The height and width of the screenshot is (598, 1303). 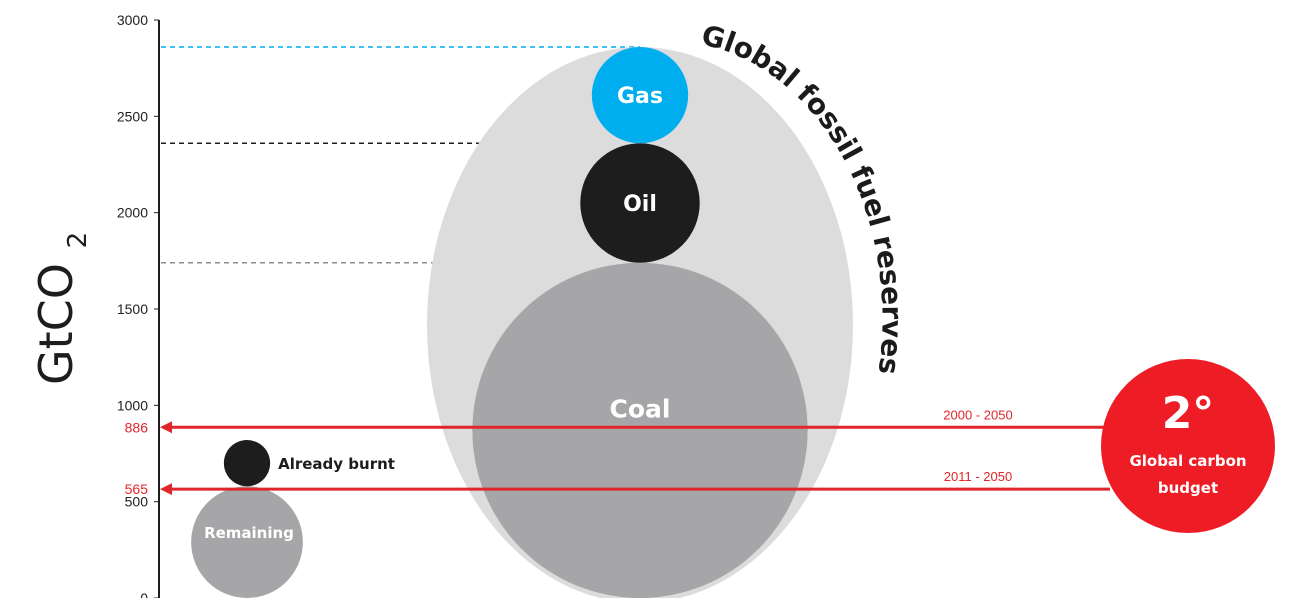 What do you see at coordinates (137, 427) in the screenshot?
I see `highlight-tick-label: 886` at bounding box center [137, 427].